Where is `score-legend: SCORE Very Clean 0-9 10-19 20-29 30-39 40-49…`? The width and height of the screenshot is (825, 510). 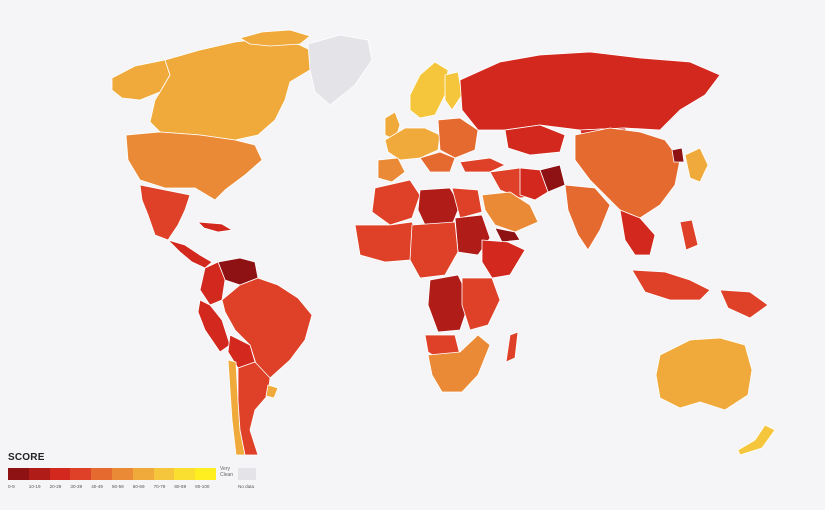
score-legend: SCORE Very Clean 0-9 10-19 20-29 30-39 40-49… is located at coordinates (150, 479).